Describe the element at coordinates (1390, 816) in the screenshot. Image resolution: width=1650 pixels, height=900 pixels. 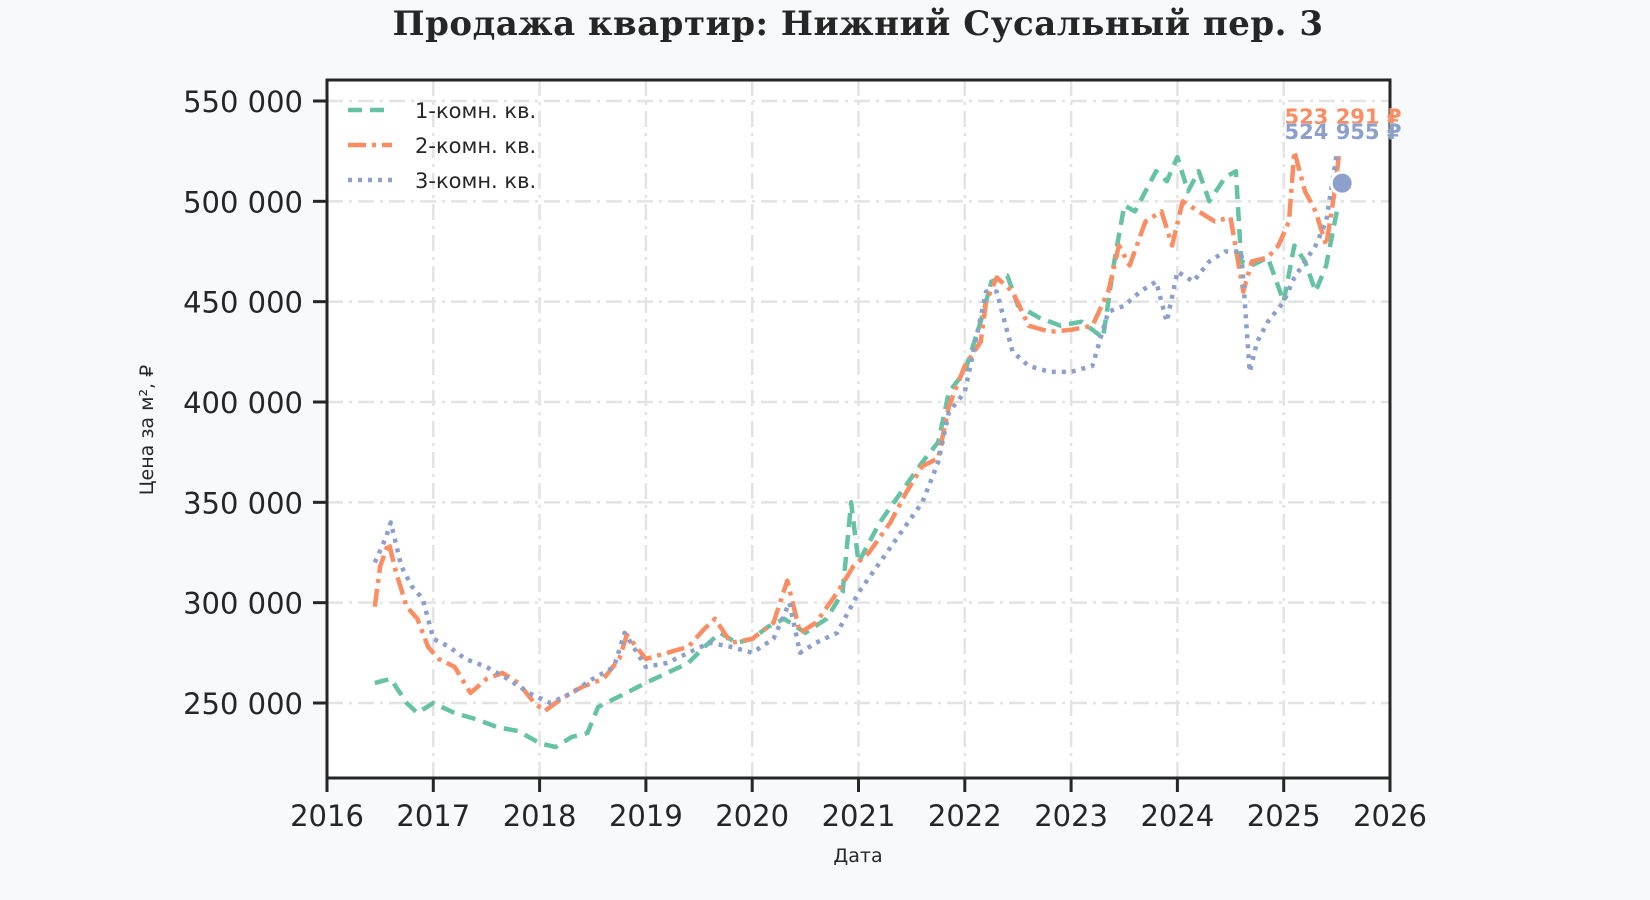
I see `x-tick-label: 2026` at that location.